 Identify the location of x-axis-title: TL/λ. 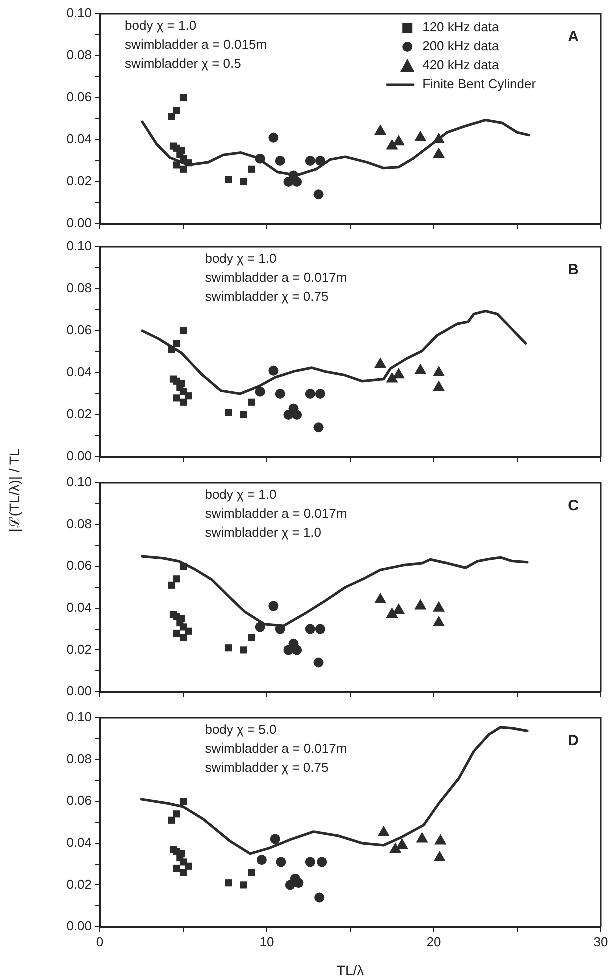
(350, 970).